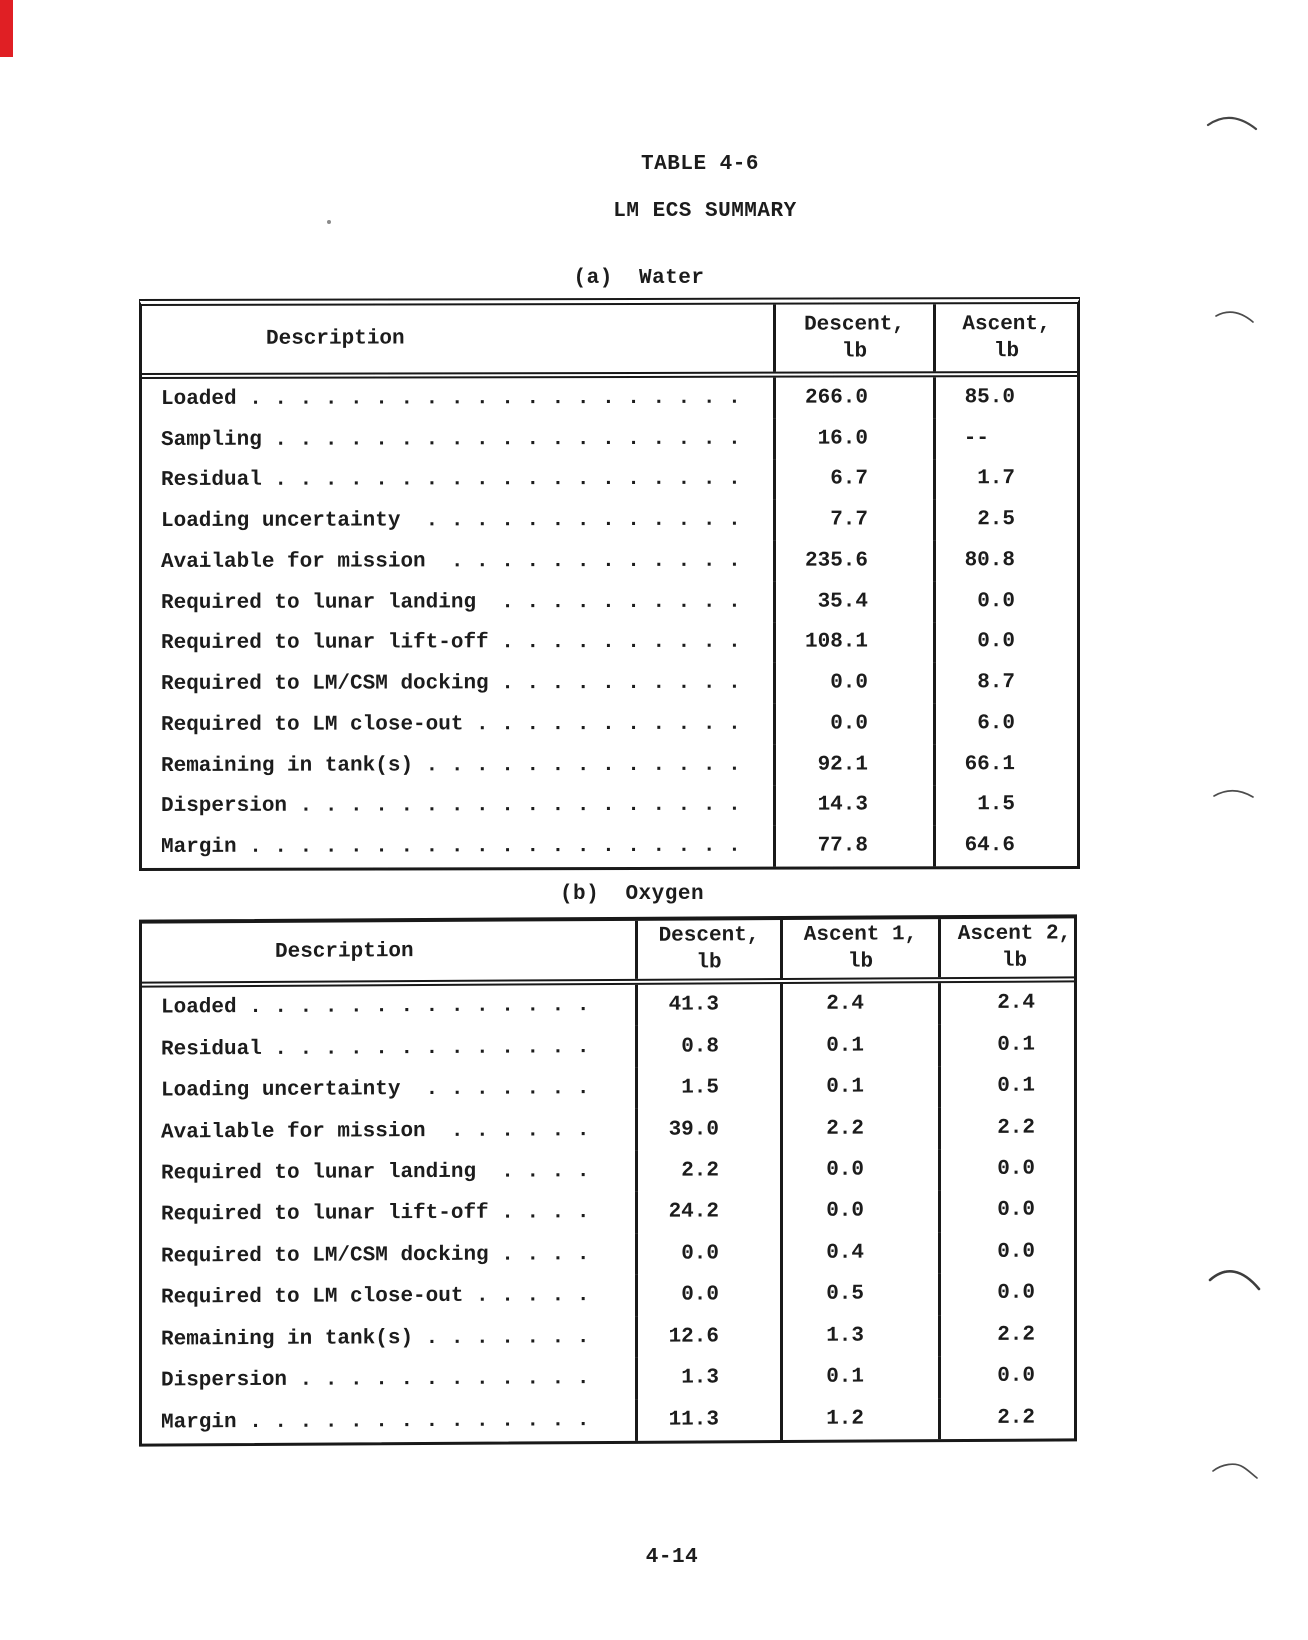  Describe the element at coordinates (1006, 1003) in the screenshot. I see `value-cell: 2.4` at that location.